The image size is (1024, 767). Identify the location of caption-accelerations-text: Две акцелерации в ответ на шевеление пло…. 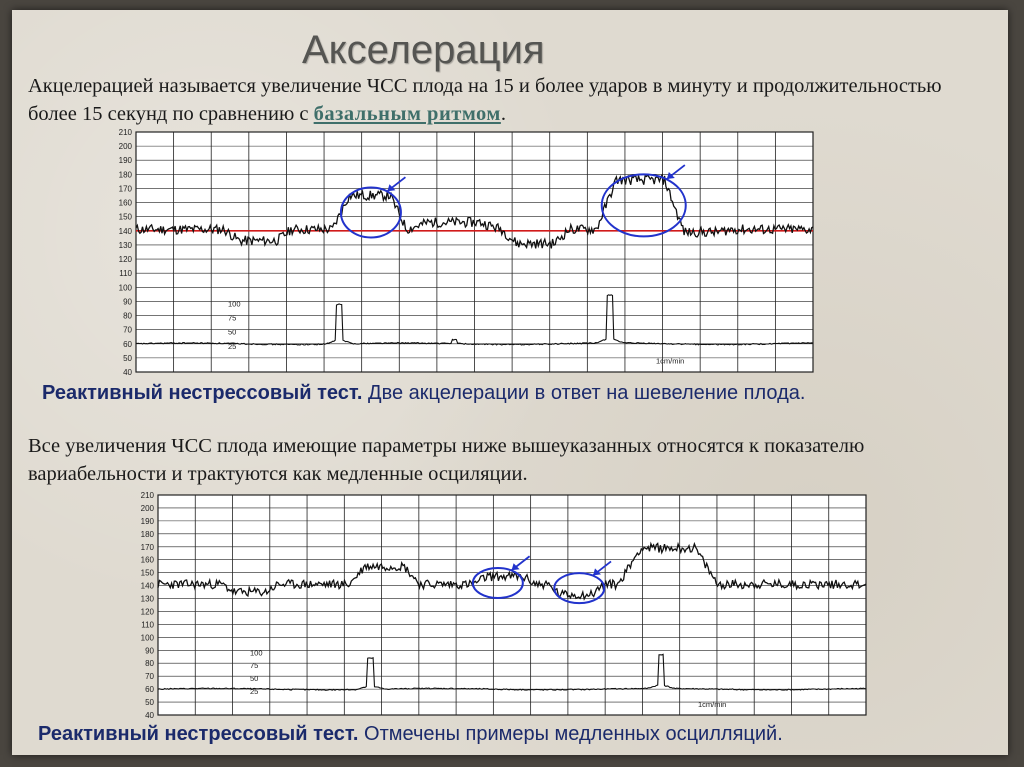
(584, 393).